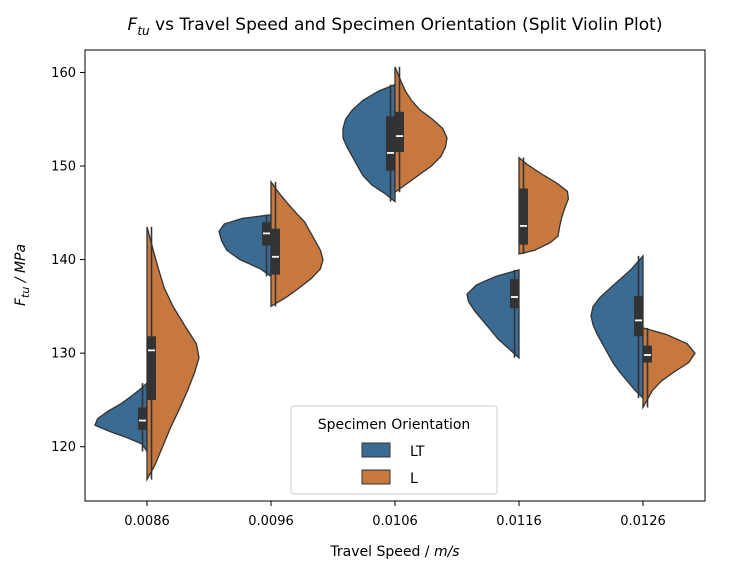  Describe the element at coordinates (417, 452) in the screenshot. I see `legend-label-lt: LT` at that location.